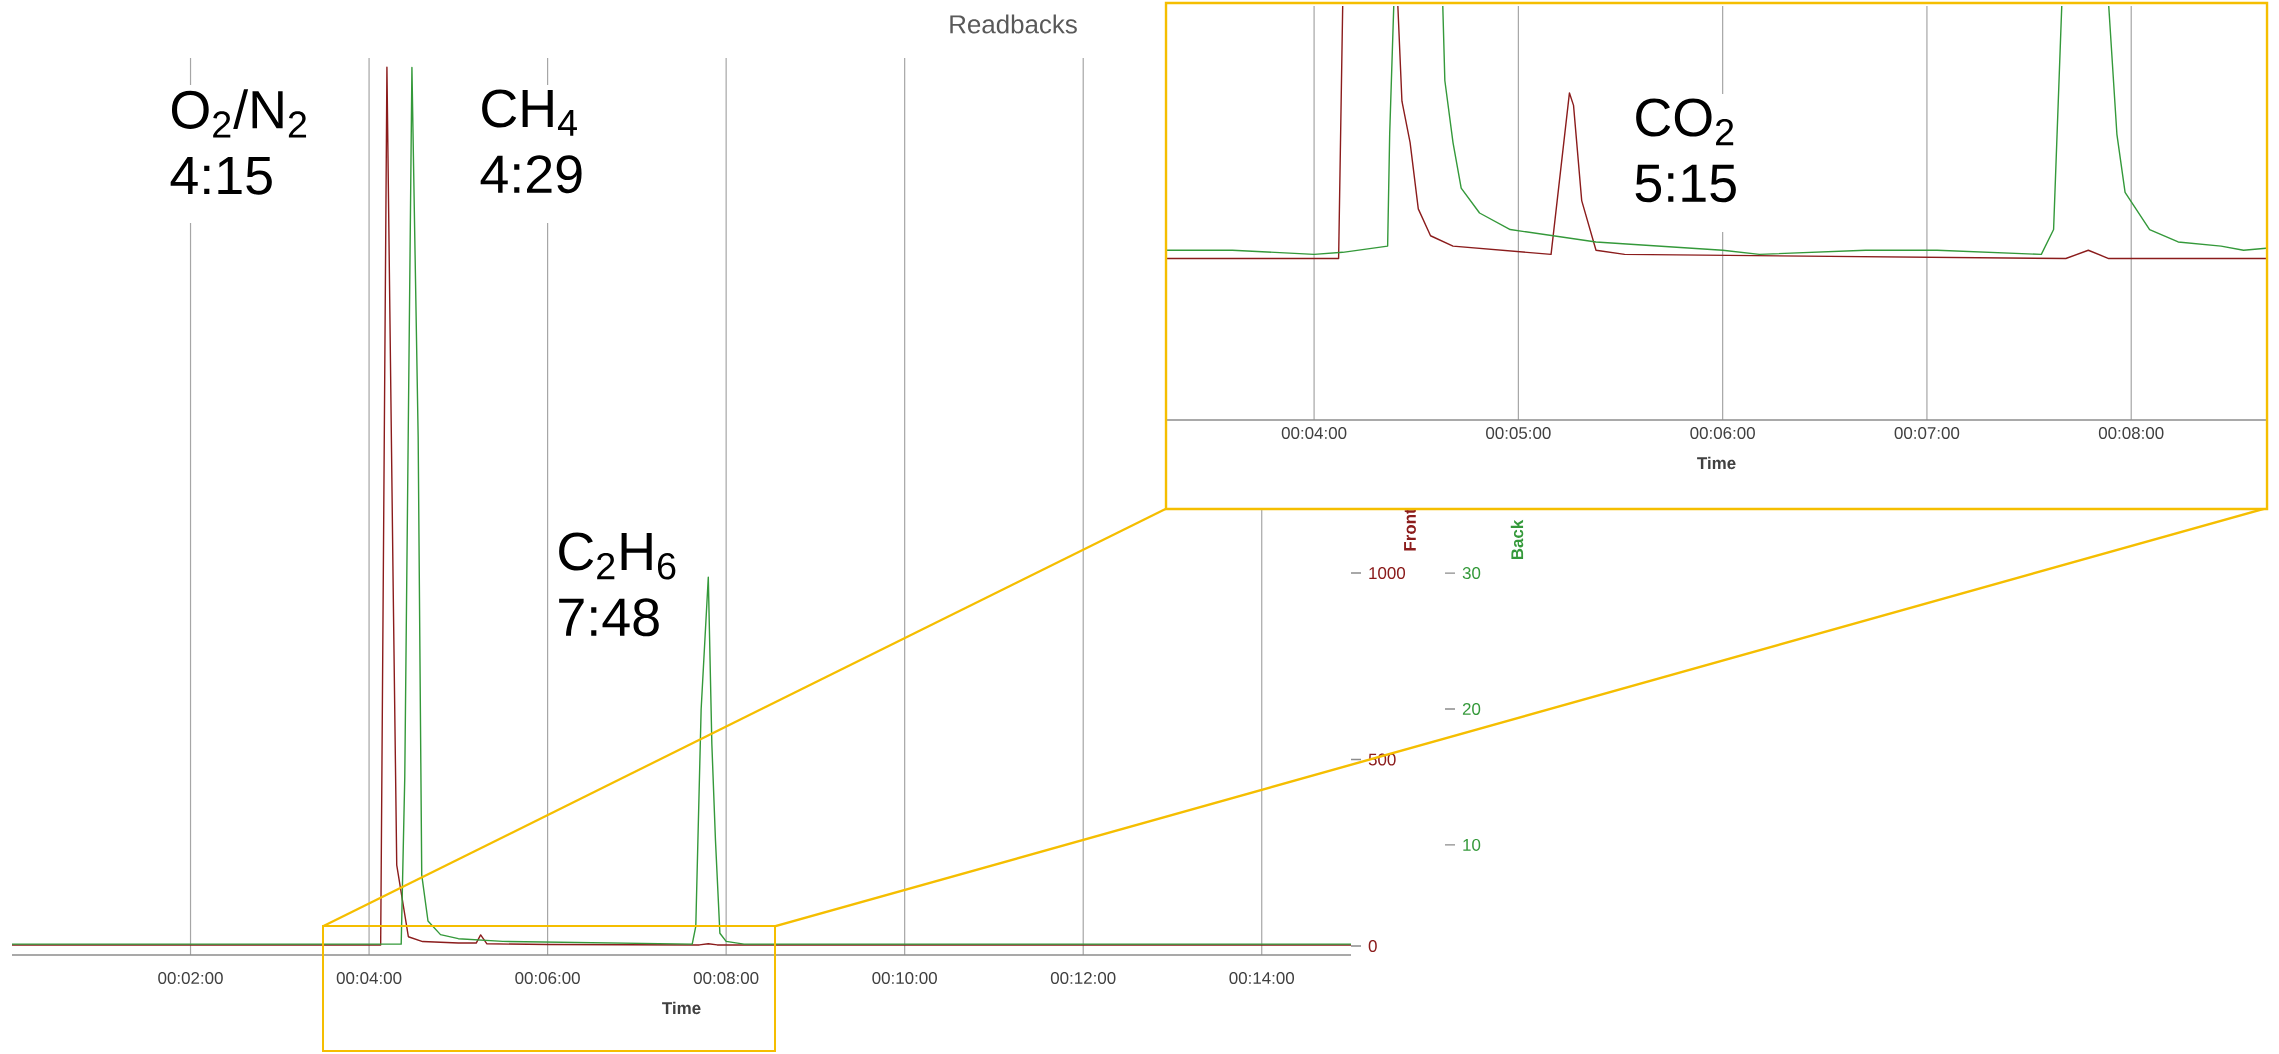 This screenshot has height=1054, width=2279. Describe the element at coordinates (1927, 433) in the screenshot. I see `x-tick-label: 00:07:00` at that location.